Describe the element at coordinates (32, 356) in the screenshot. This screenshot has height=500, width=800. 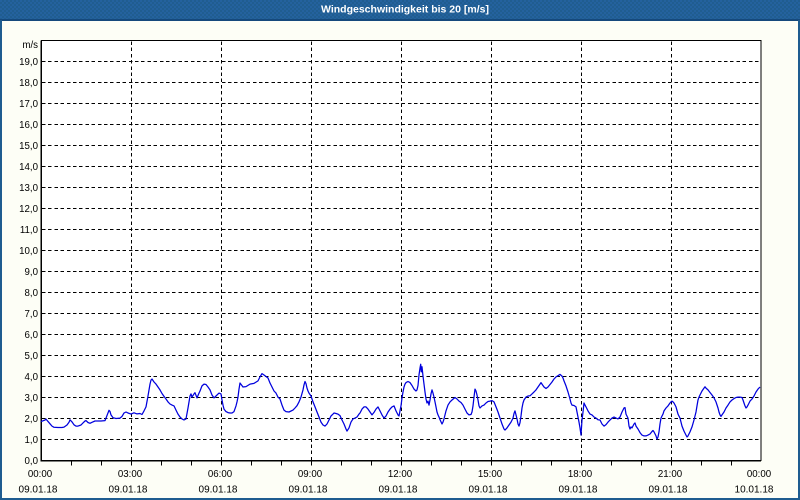
I see `svg-text: 5,0` at that location.